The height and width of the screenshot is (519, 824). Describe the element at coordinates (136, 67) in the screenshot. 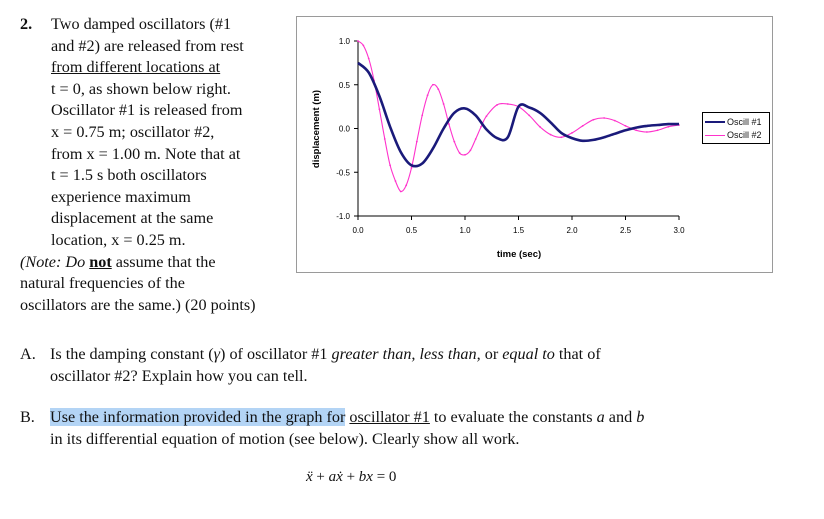

I see `problem-line: from different locations at` at that location.